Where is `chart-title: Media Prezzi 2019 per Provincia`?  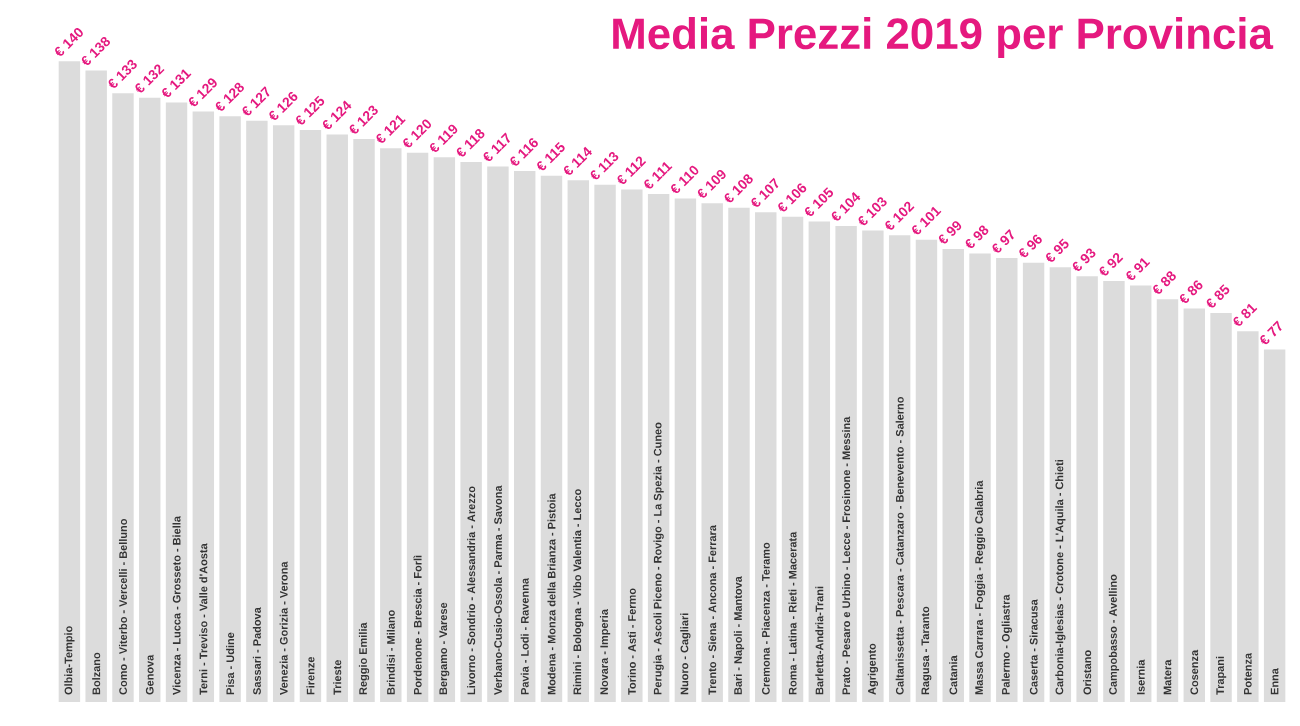 chart-title: Media Prezzi 2019 per Provincia is located at coordinates (943, 37).